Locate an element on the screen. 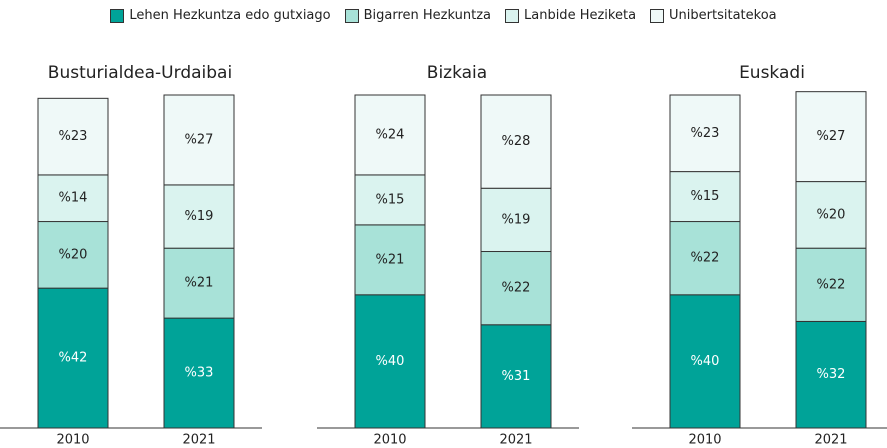  legend-item: Bigarren Hezkuntza is located at coordinates (417, 15).